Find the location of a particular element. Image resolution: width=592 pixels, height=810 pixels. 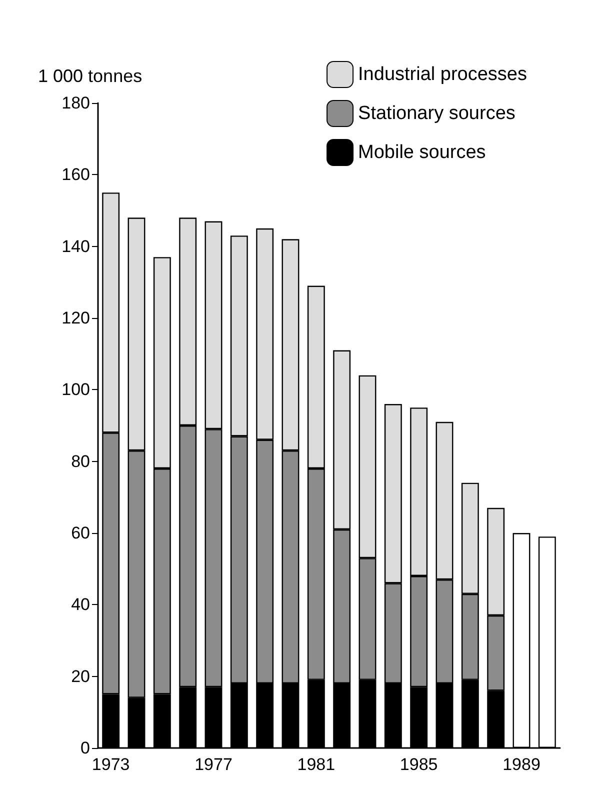

y-tick-label: 60 is located at coordinates (80, 533).